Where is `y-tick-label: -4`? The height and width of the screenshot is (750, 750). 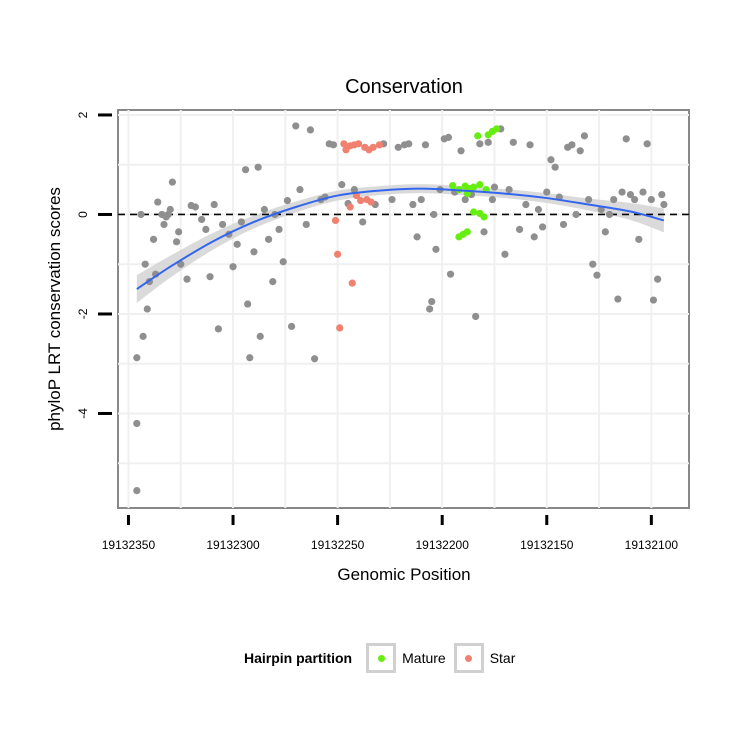 y-tick-label: -4 is located at coordinates (83, 413).